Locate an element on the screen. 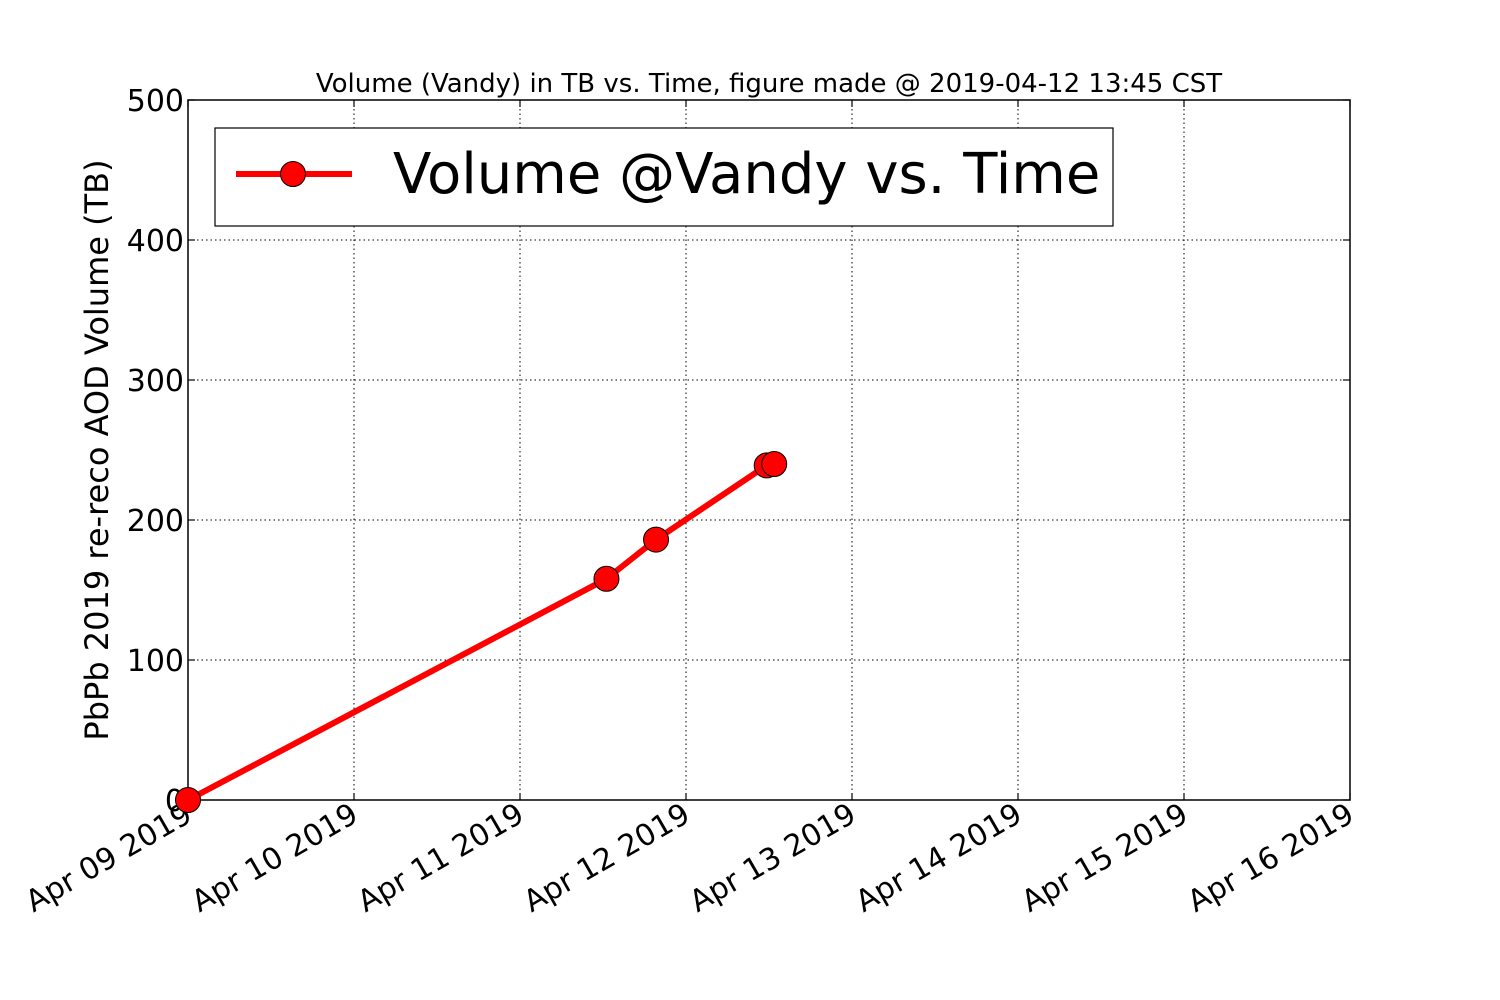 This screenshot has height=1000, width=1500. y-tick-label: 500 is located at coordinates (155, 101).